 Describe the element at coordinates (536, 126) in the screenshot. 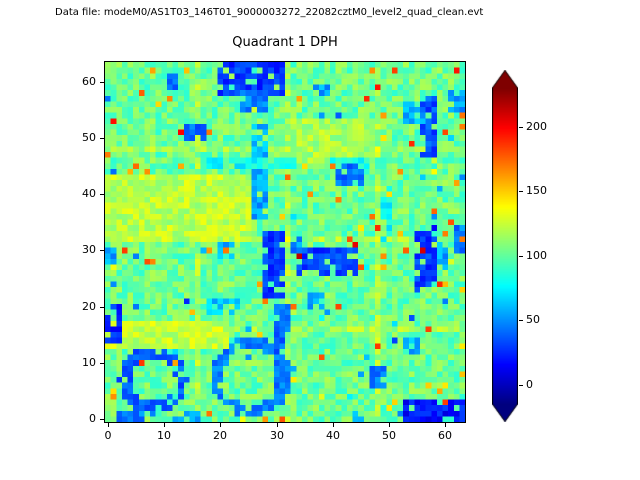

I see `colorbar-tick-label: 200` at that location.